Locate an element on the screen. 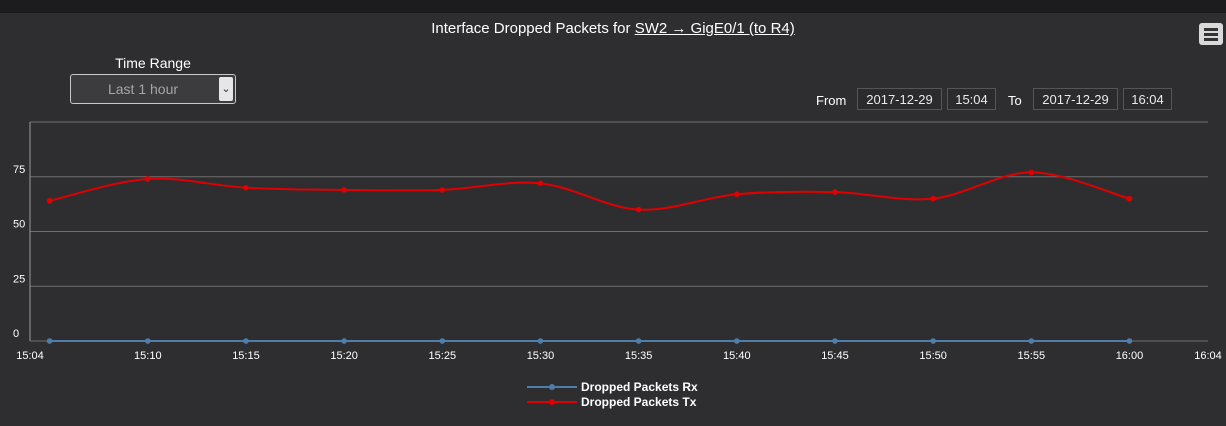  y-tick-label-75: 75 is located at coordinates (19, 170).